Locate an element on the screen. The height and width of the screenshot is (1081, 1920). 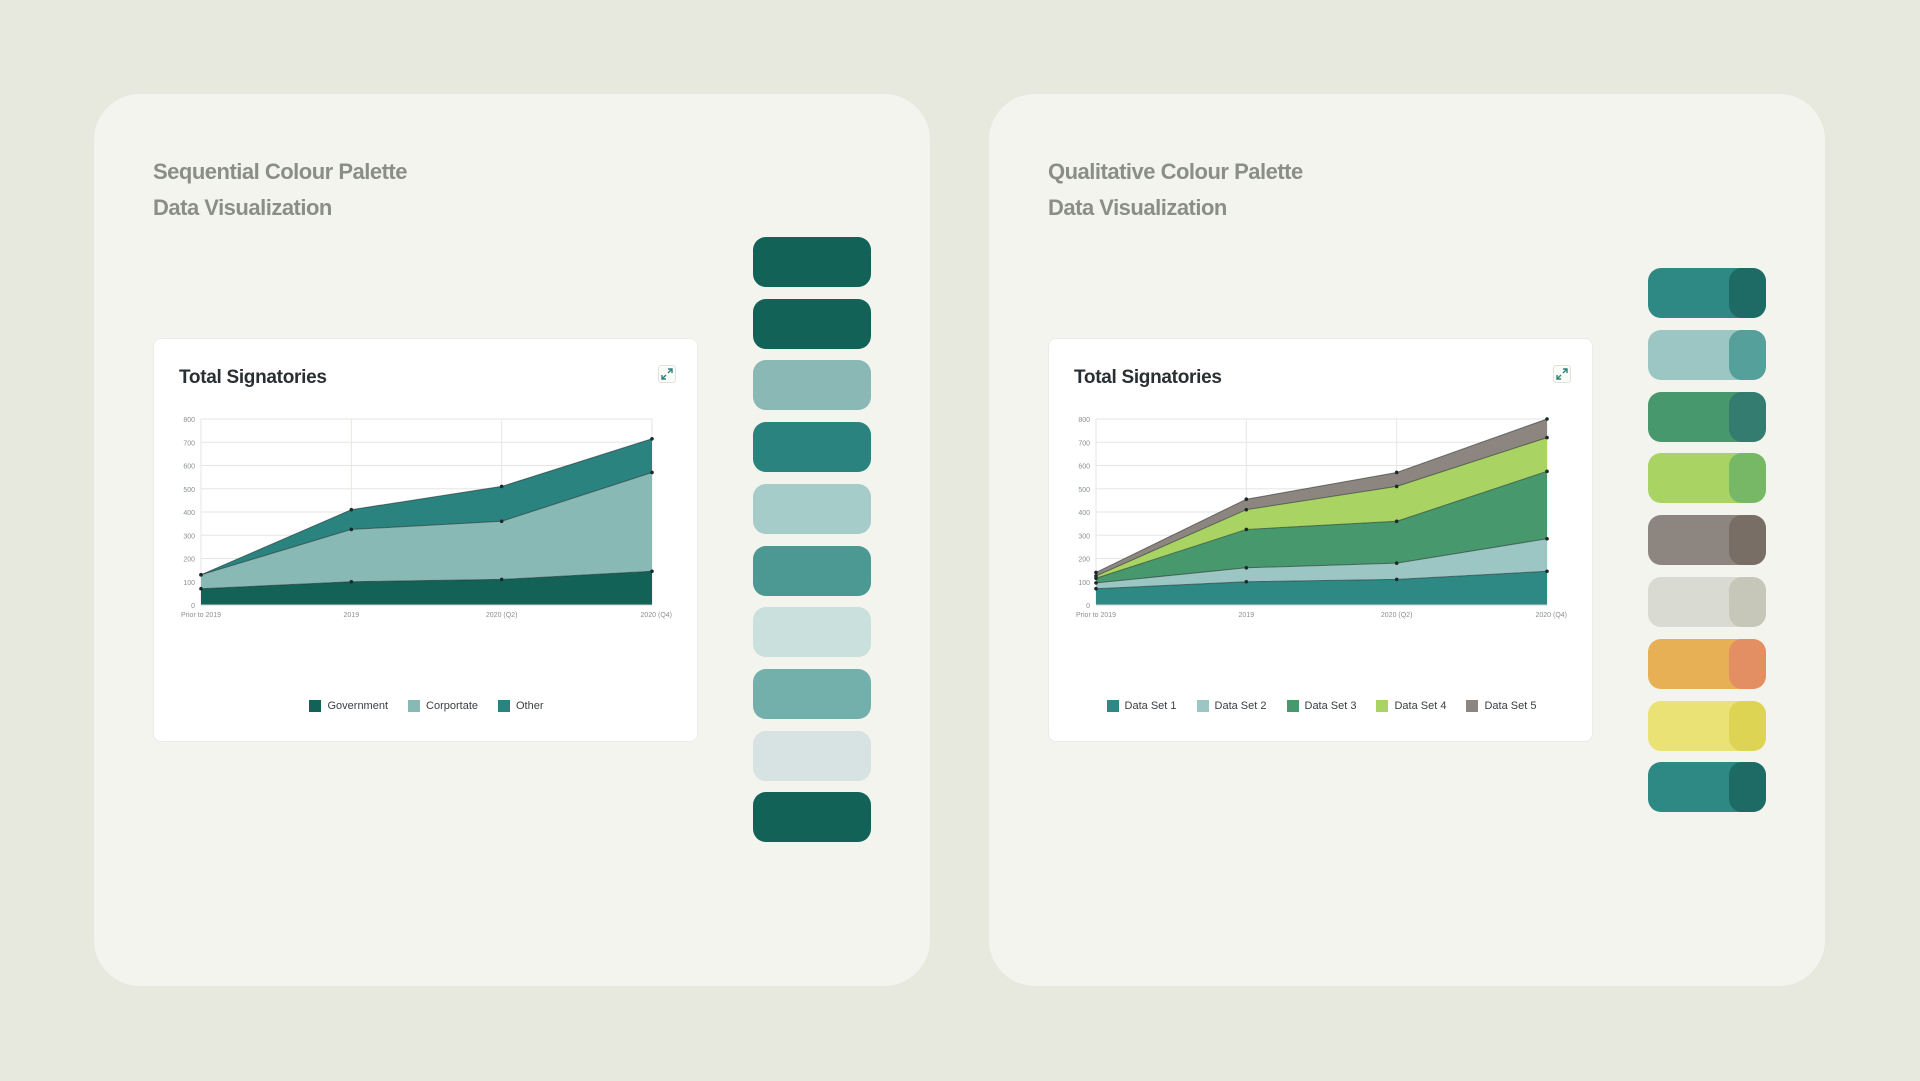
legend-item: Data Set 2 is located at coordinates (1231, 706).